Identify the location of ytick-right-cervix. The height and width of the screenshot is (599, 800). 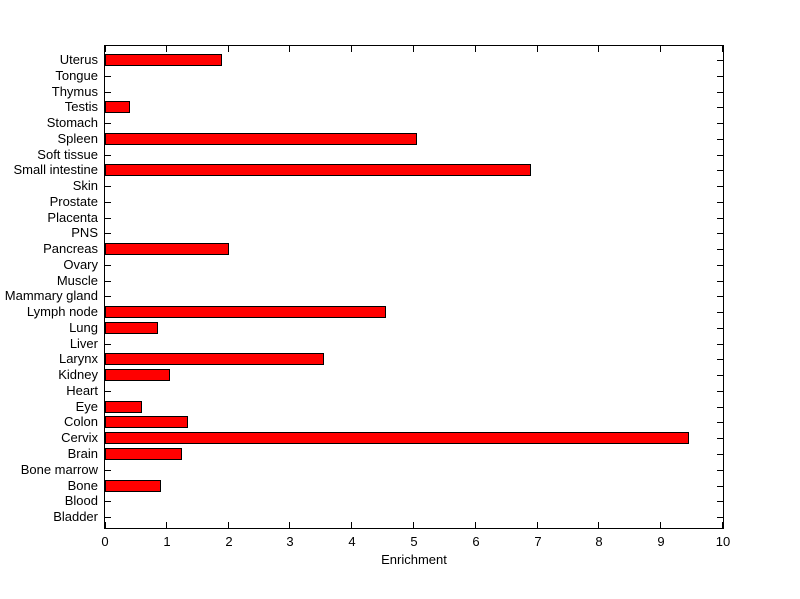
(720, 438).